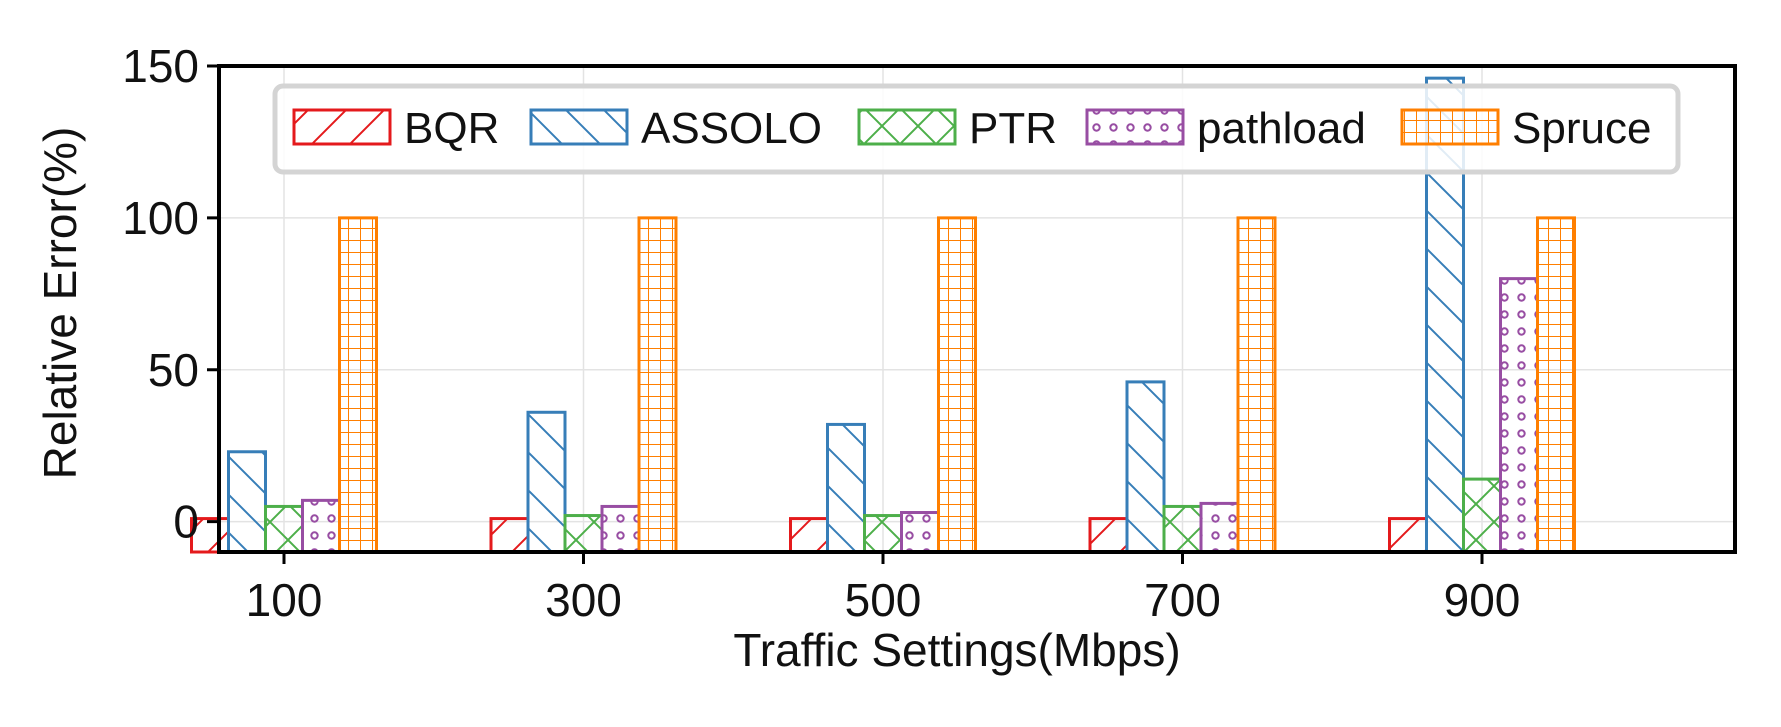 The image size is (1781, 727). I want to click on x-tick-label: 100, so click(284, 600).